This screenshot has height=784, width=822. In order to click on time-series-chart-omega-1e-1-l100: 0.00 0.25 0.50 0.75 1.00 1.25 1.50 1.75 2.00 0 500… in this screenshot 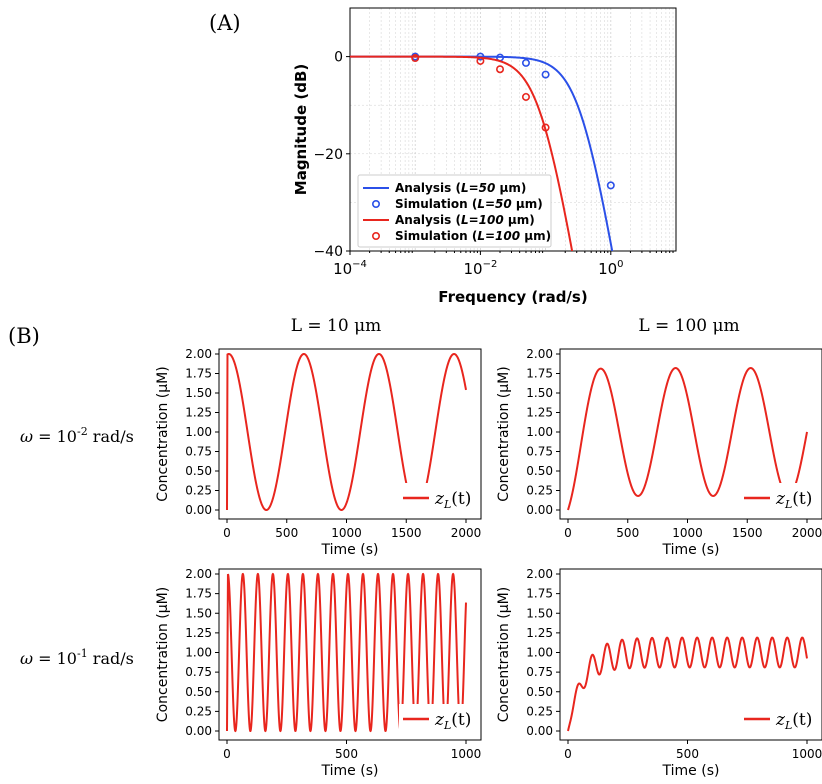, I will do `click(659, 673)`.